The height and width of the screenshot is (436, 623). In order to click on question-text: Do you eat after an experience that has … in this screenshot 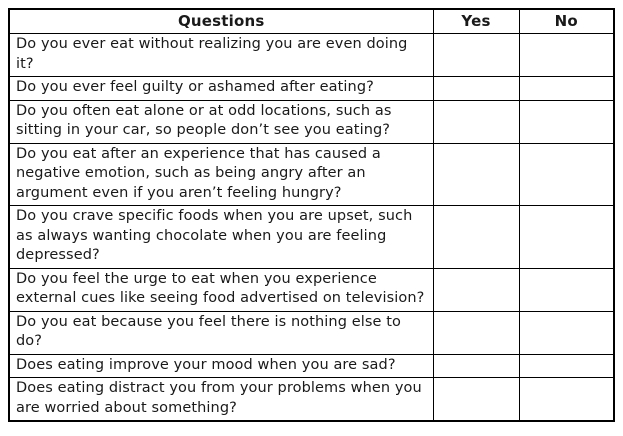, I will do `click(221, 174)`.